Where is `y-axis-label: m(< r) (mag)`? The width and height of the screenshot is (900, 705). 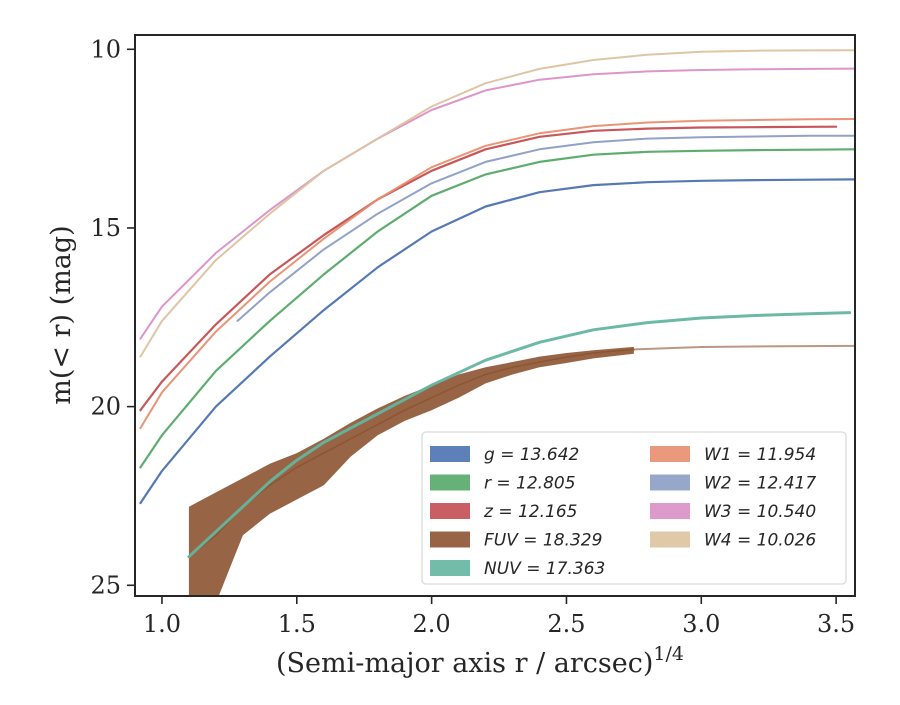
y-axis-label: m(< r) (mag) is located at coordinates (61, 314).